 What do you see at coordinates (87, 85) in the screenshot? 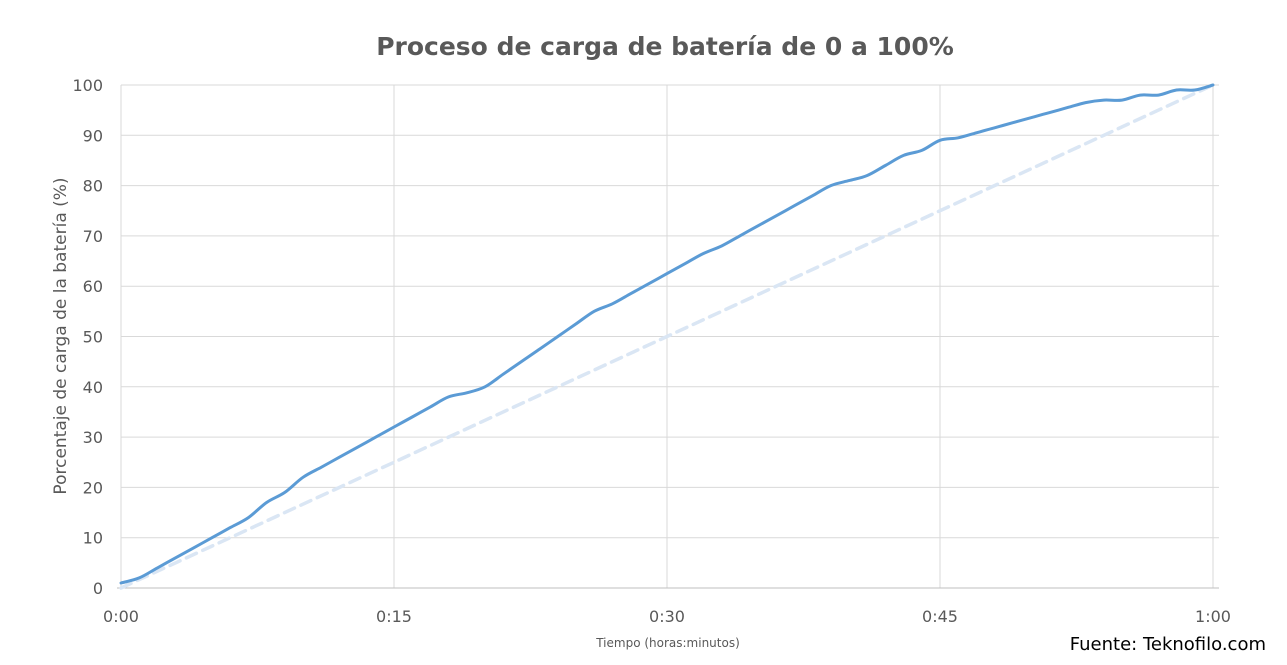
I see `y-tick-label: 100` at bounding box center [87, 85].